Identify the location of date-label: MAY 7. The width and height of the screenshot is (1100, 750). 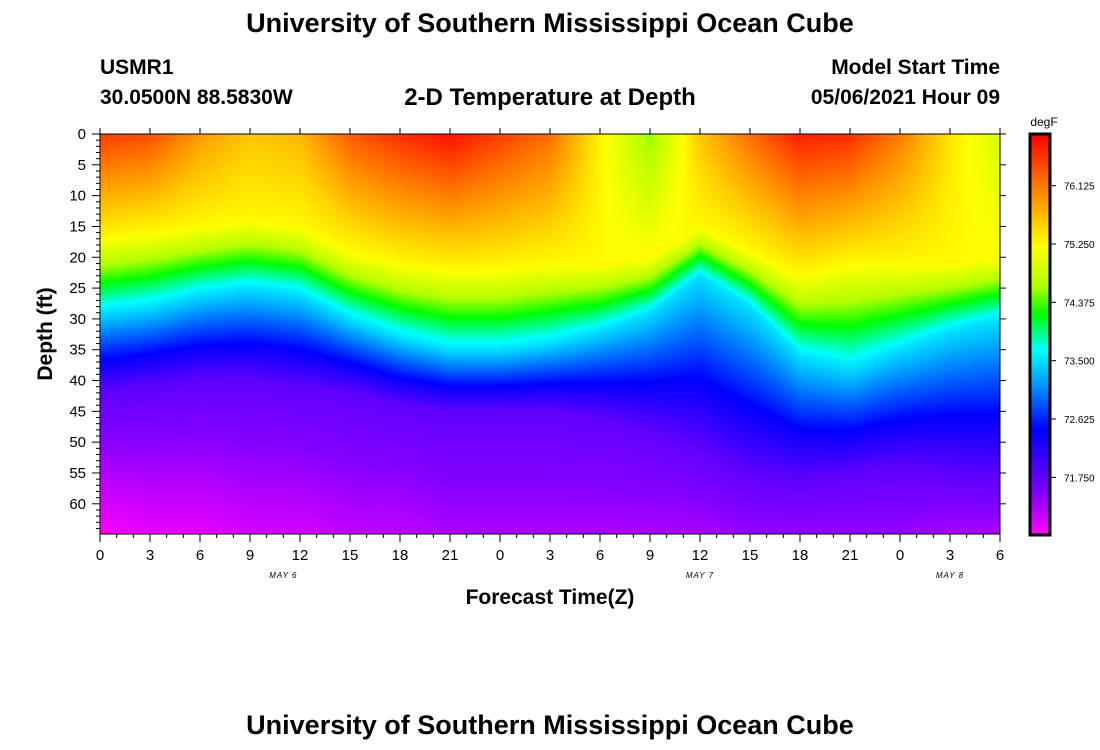
(700, 575).